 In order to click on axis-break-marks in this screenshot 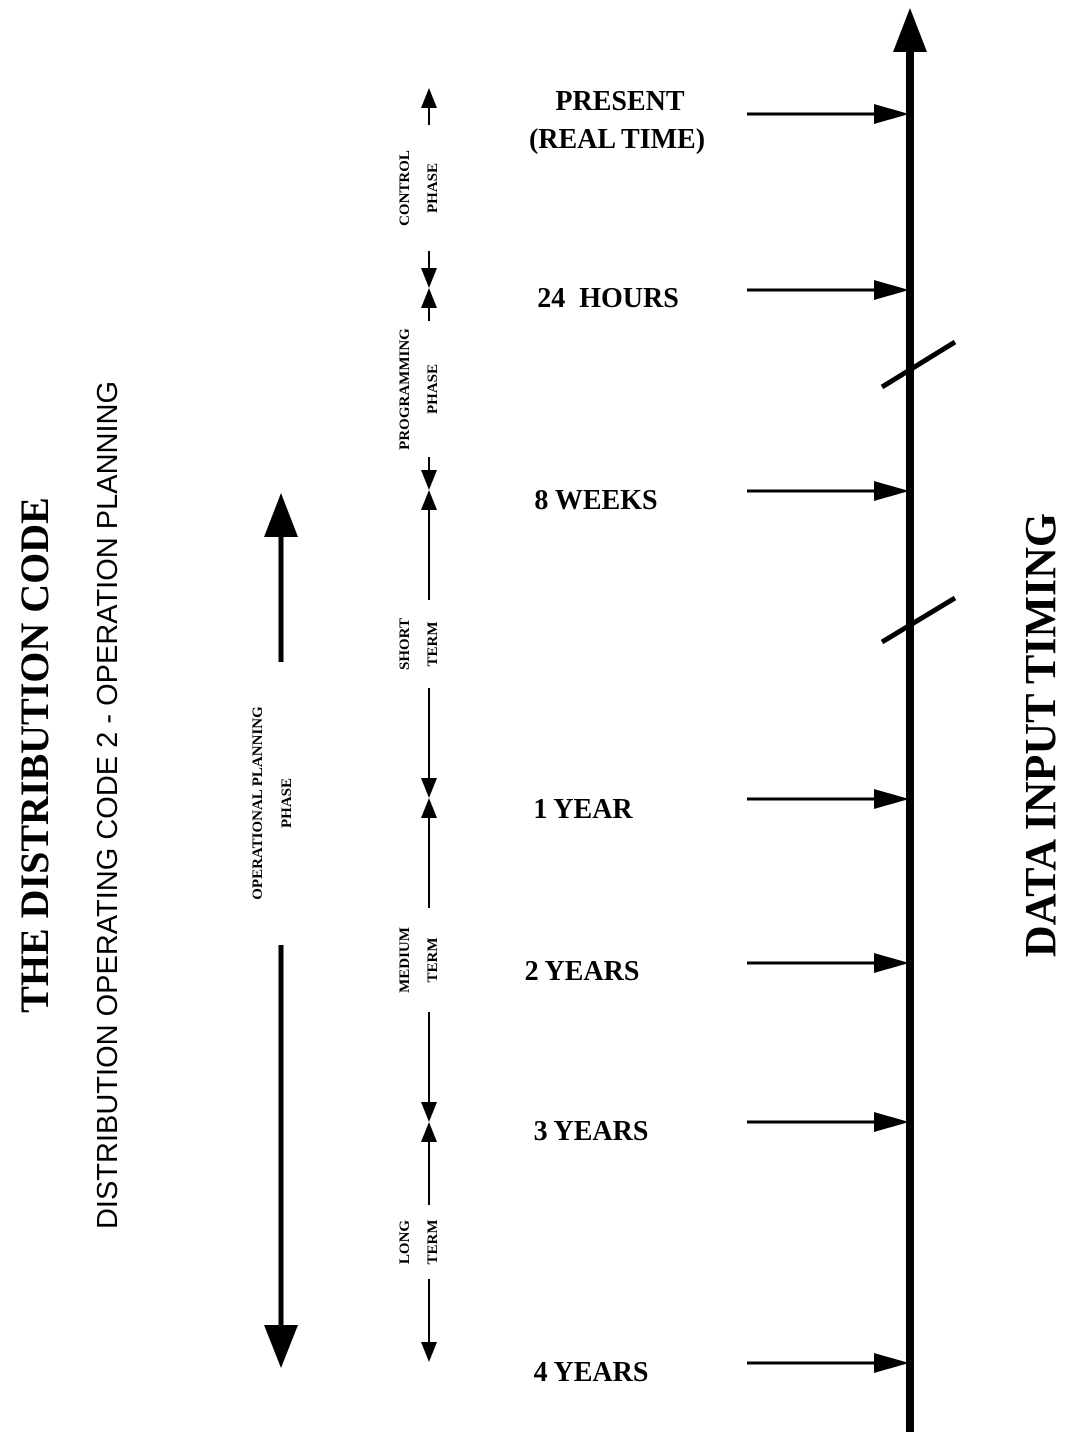, I will do `click(918, 492)`.